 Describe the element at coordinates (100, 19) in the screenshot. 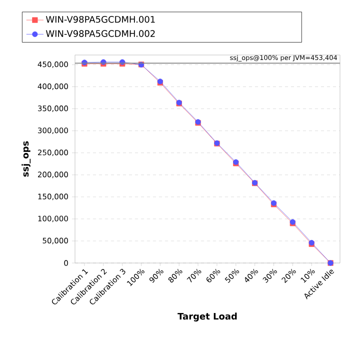

I see `legend-label: WIN-V98PA5GCDMH.001` at that location.